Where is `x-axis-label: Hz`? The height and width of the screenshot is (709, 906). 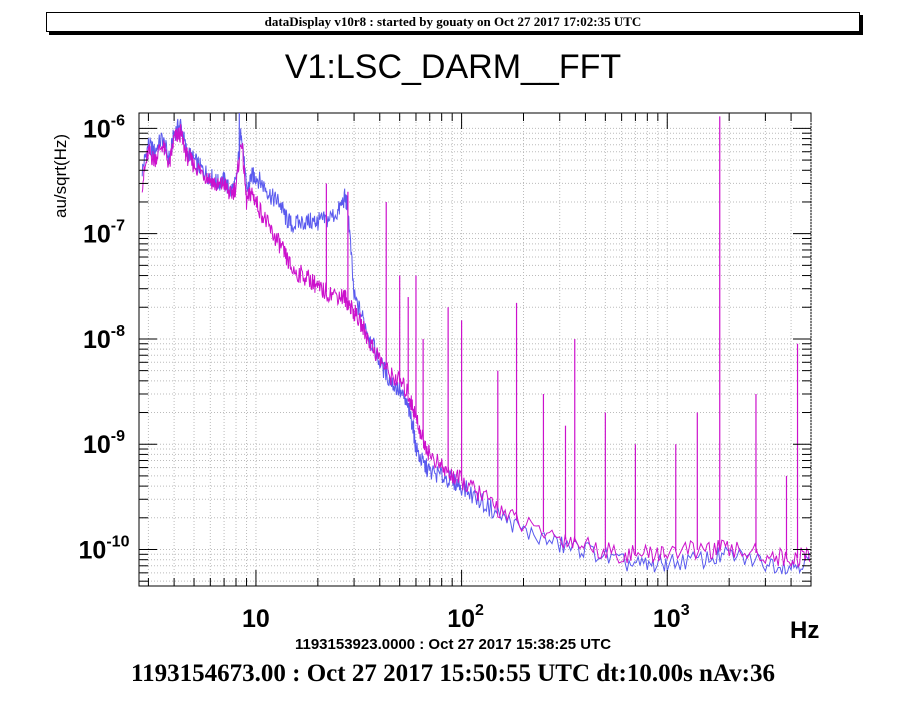 x-axis-label: Hz is located at coordinates (804, 630).